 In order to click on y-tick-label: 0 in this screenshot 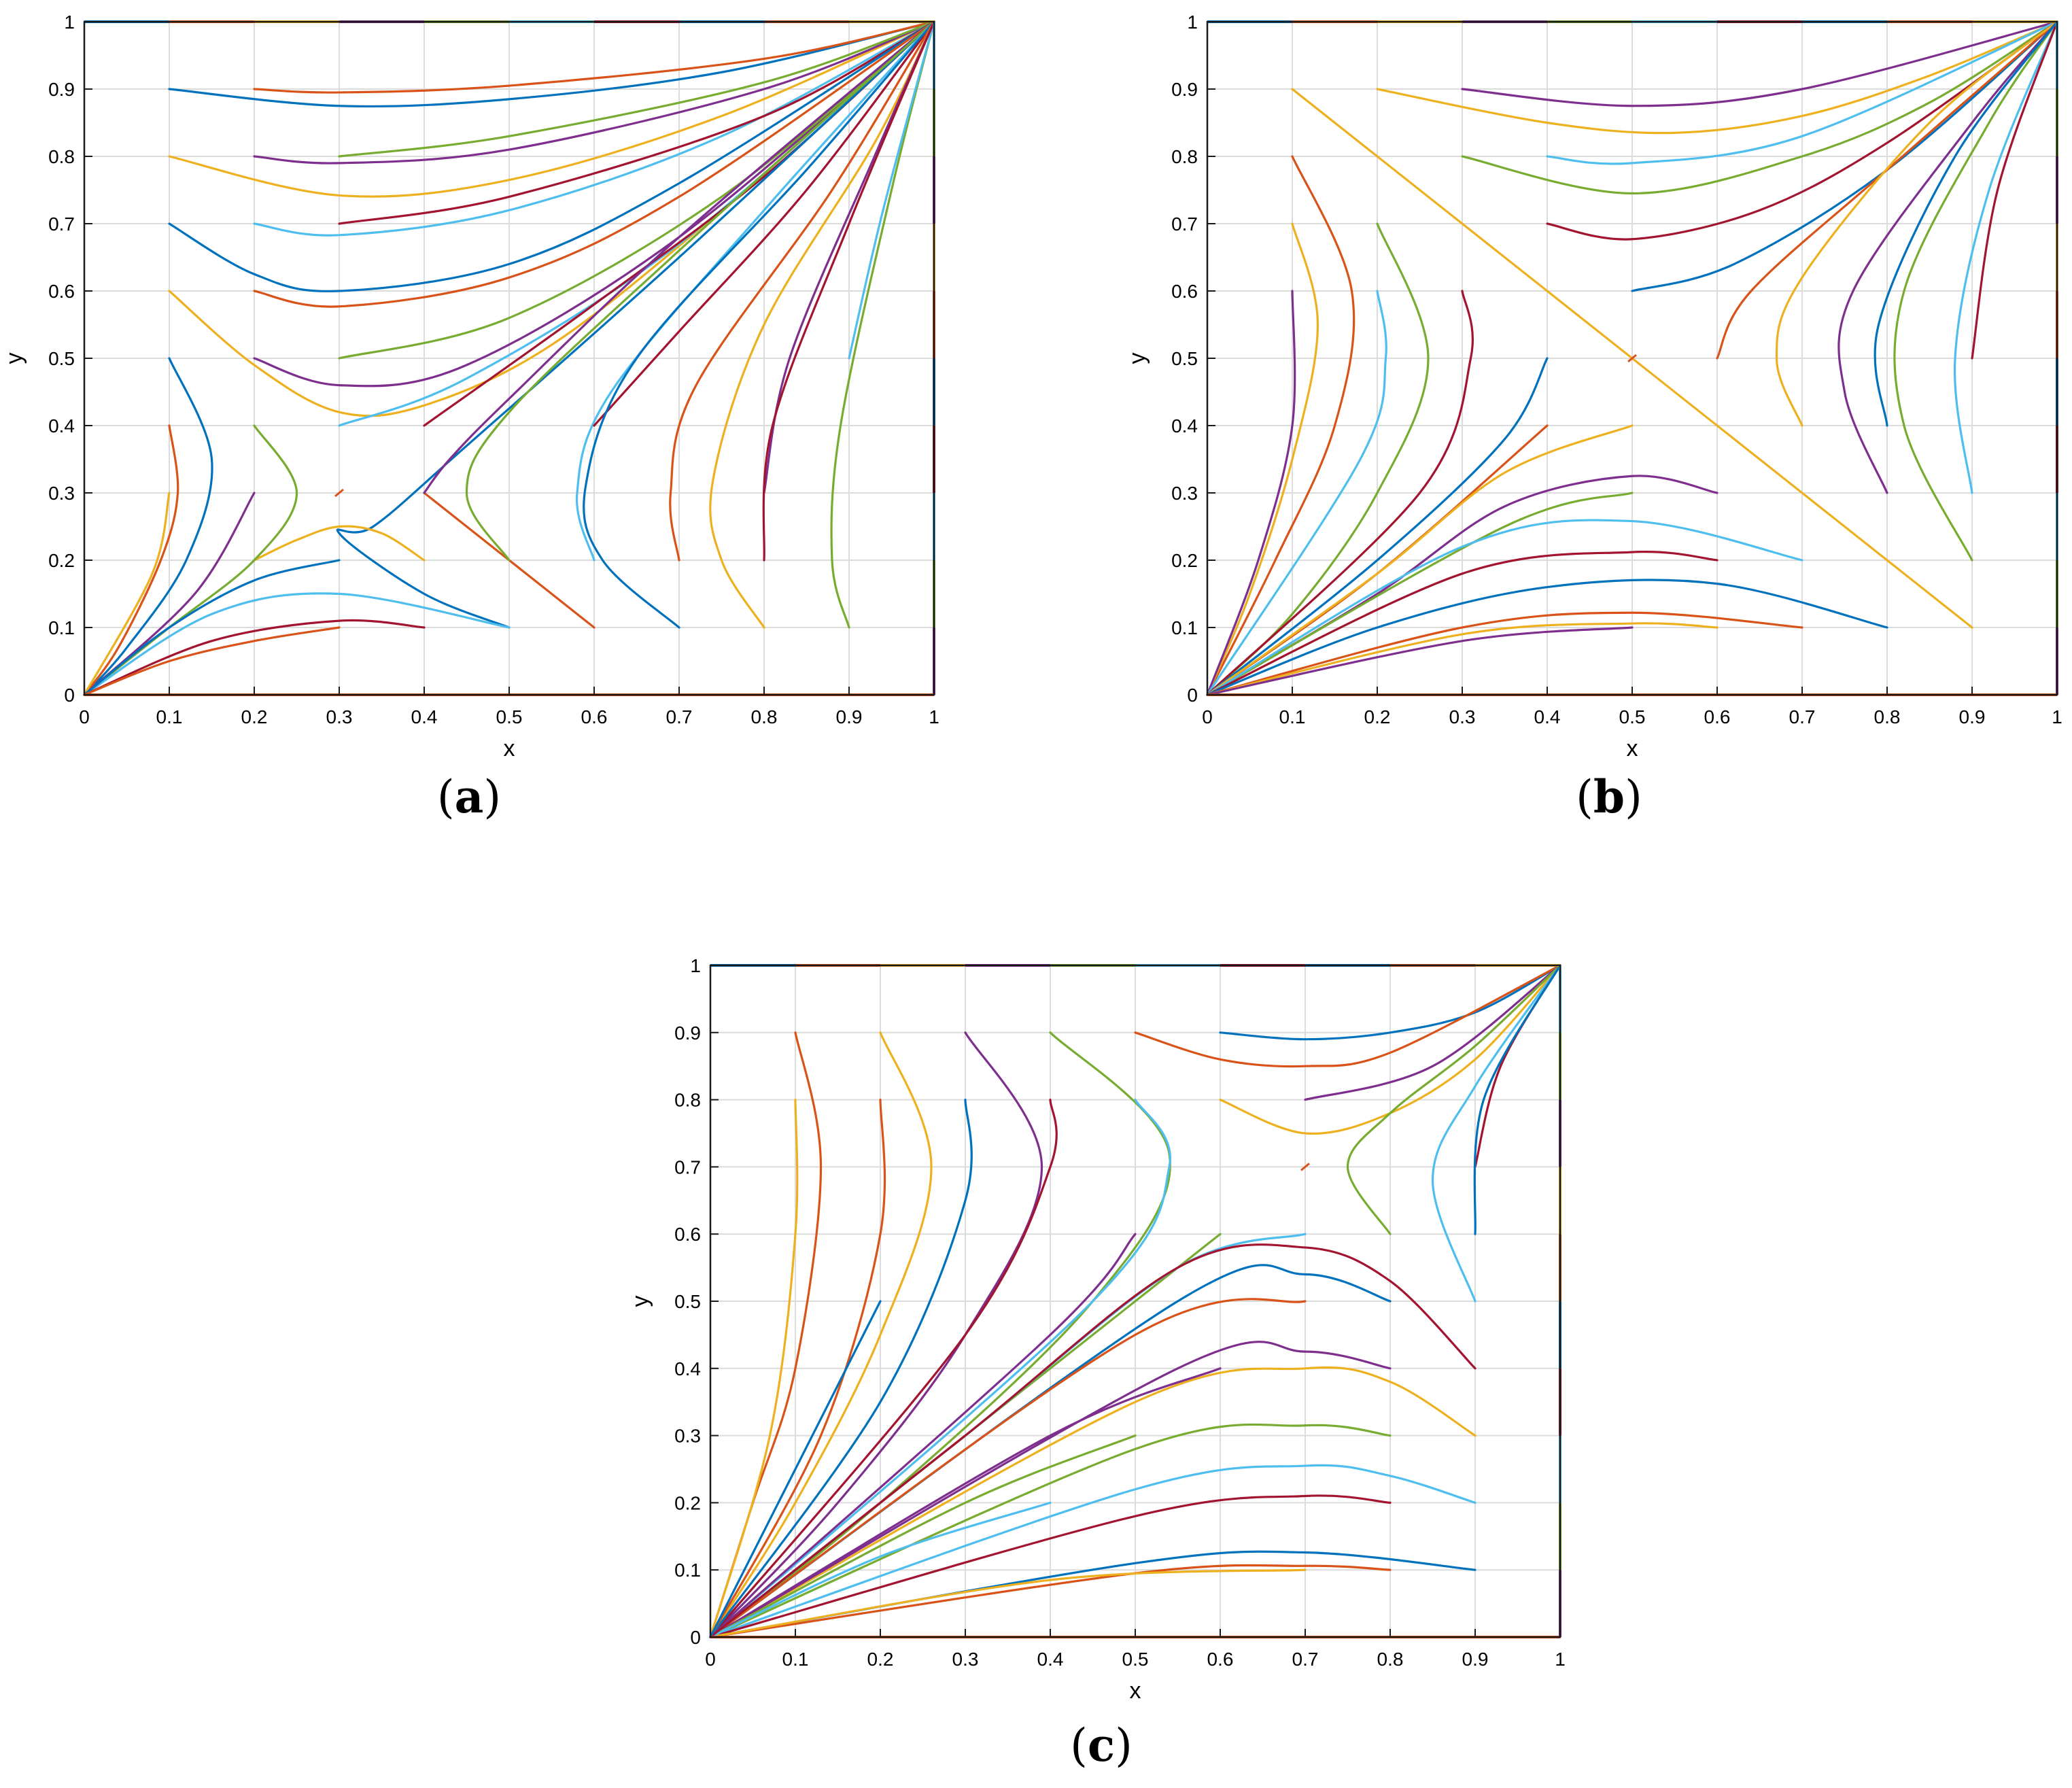, I will do `click(1192, 695)`.